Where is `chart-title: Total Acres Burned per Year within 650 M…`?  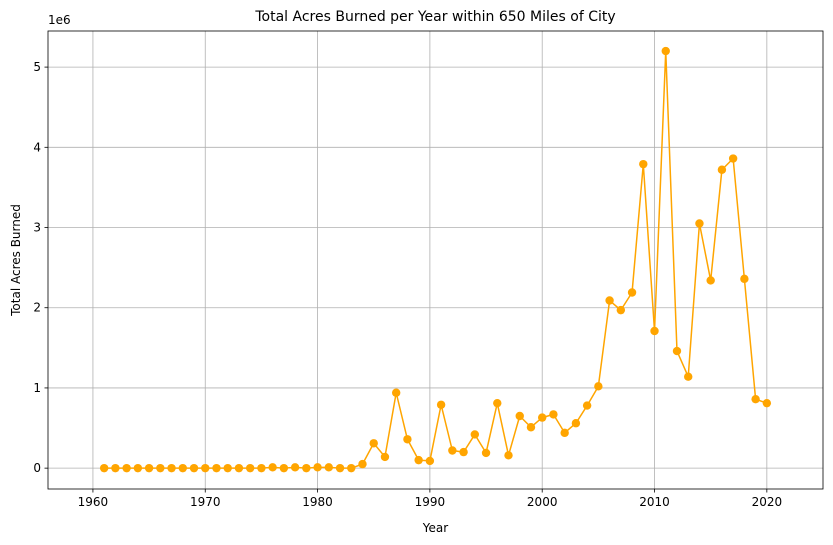 chart-title: Total Acres Burned per Year within 650 M… is located at coordinates (434, 17).